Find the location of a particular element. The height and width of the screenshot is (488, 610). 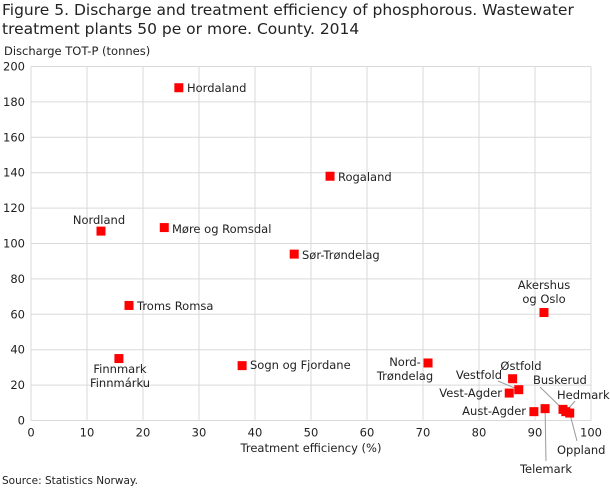

x-tick-label: 40 is located at coordinates (255, 433).